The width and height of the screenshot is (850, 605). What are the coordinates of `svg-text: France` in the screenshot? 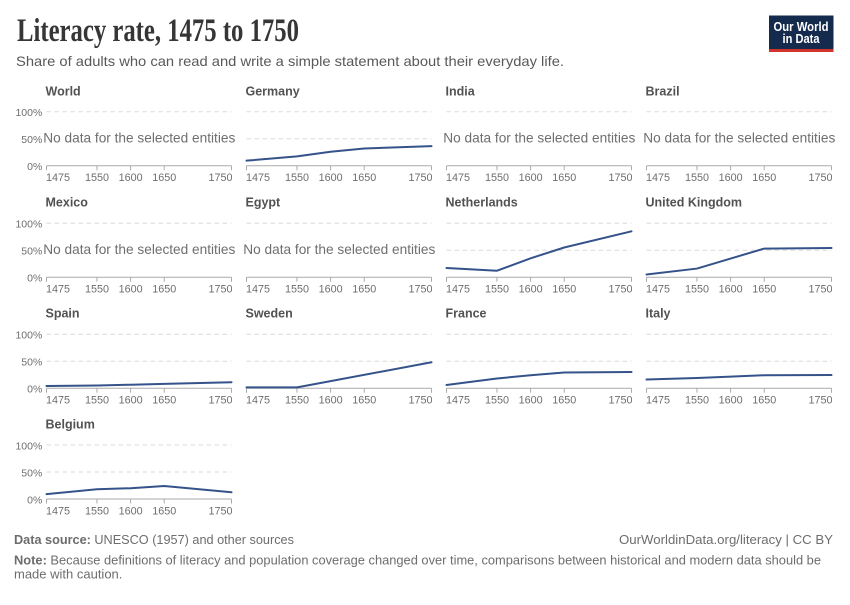 It's located at (466, 314).